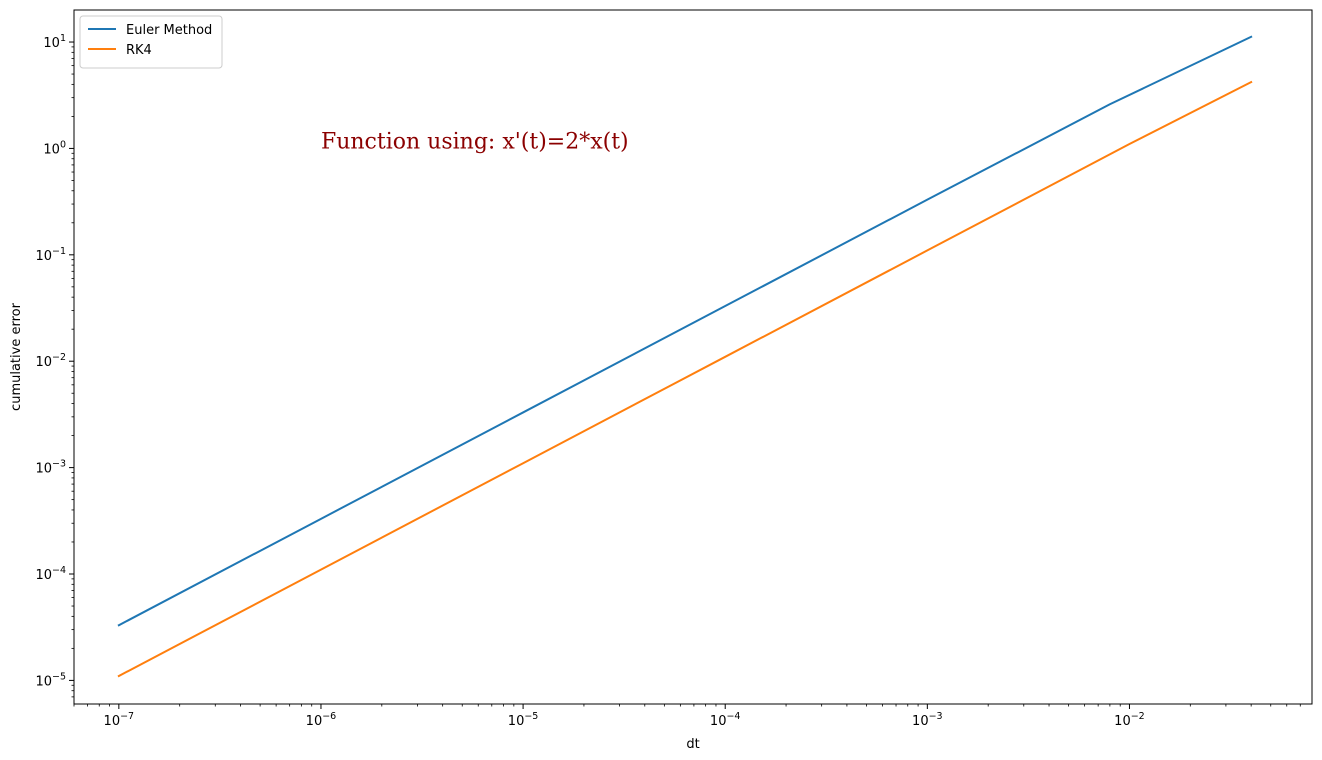  I want to click on x-tick-label: 10⁻⁵, so click(523, 720).